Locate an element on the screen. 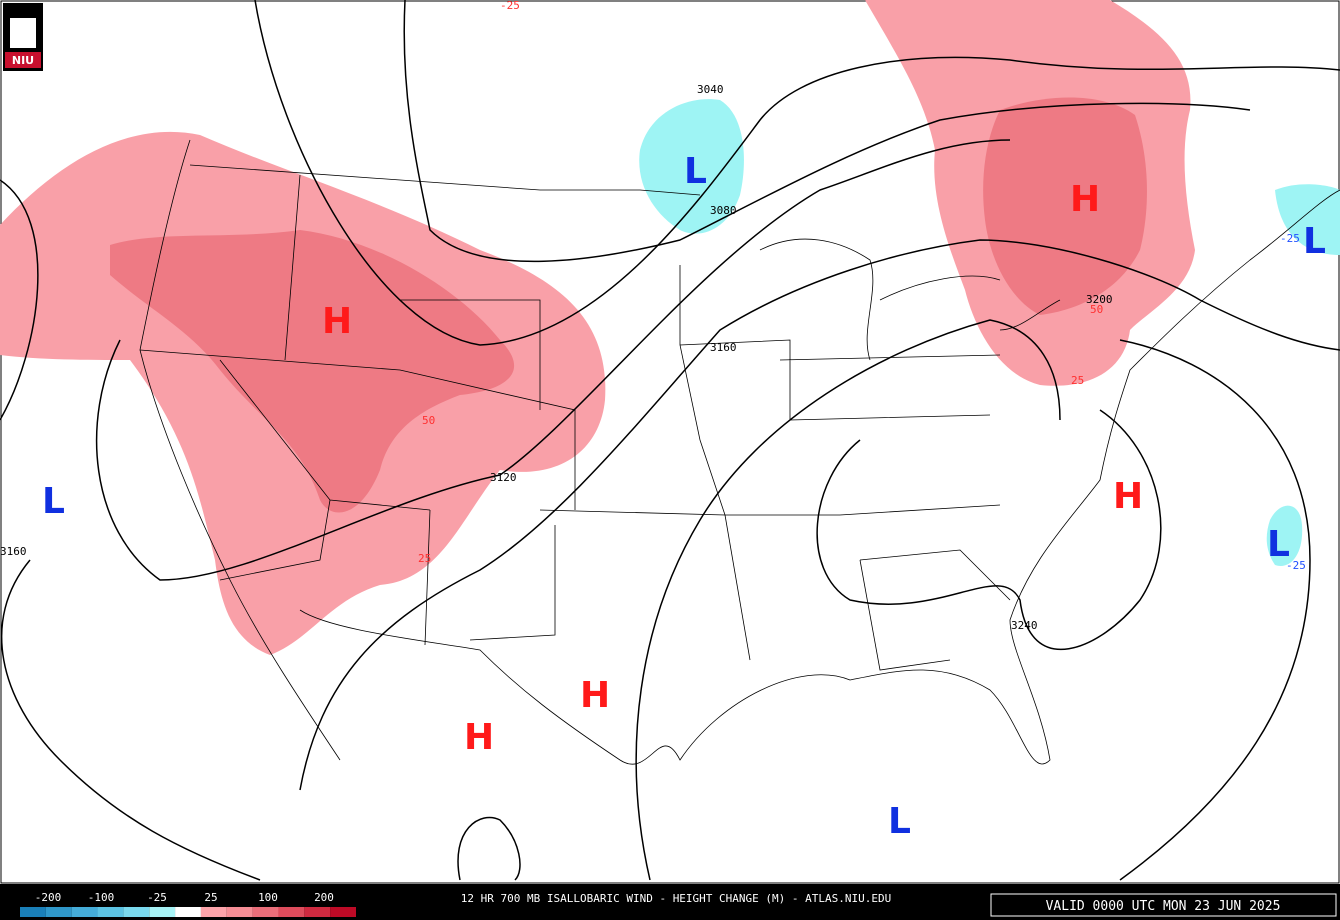 This screenshot has height=920, width=1340. height-rise-core is located at coordinates (312, 371).